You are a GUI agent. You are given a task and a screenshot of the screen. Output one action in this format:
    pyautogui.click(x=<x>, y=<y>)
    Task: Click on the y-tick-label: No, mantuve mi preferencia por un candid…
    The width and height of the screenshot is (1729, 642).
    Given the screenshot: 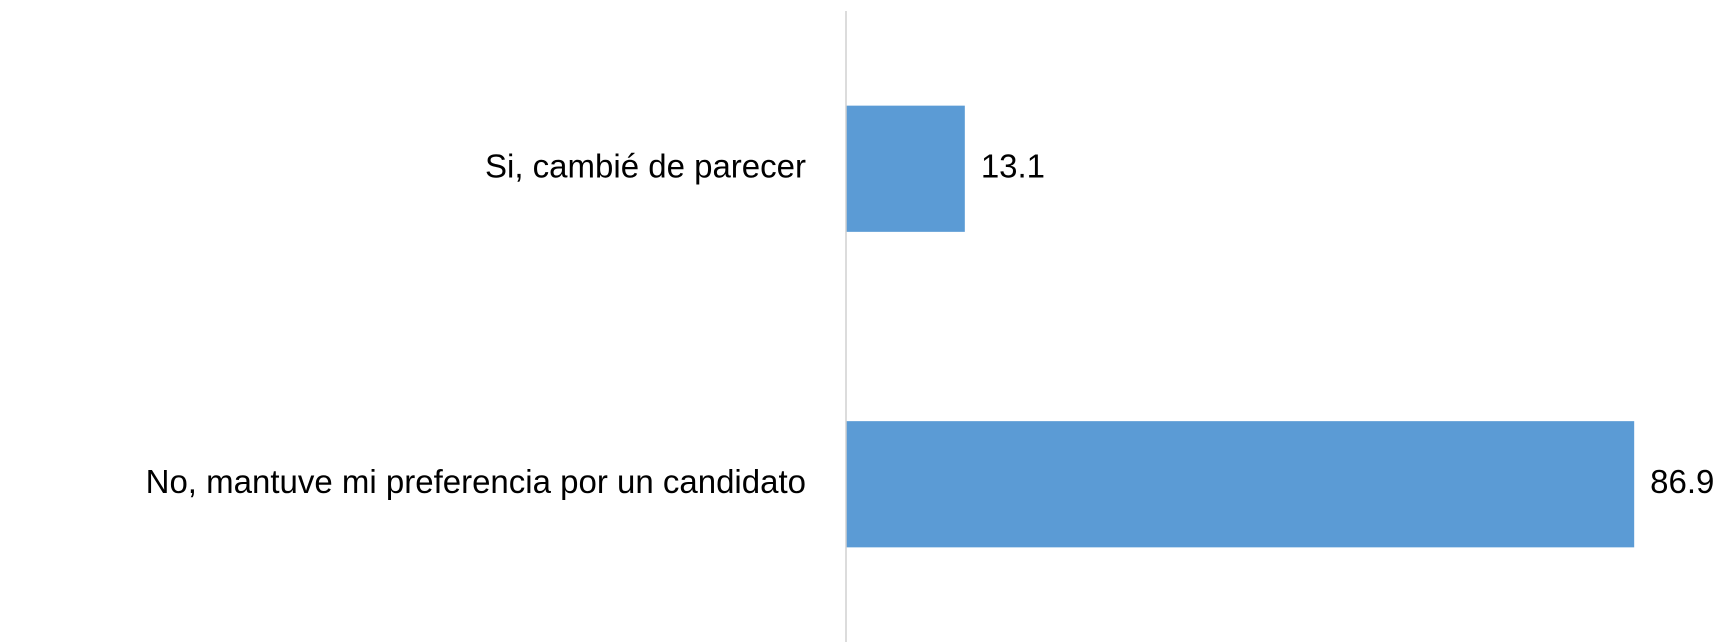 What is the action you would take?
    pyautogui.click(x=476, y=481)
    